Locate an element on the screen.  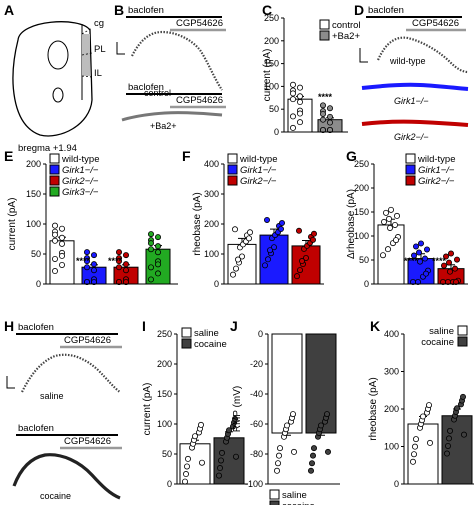
corpus-callosum is located at coordinates (58, 55).